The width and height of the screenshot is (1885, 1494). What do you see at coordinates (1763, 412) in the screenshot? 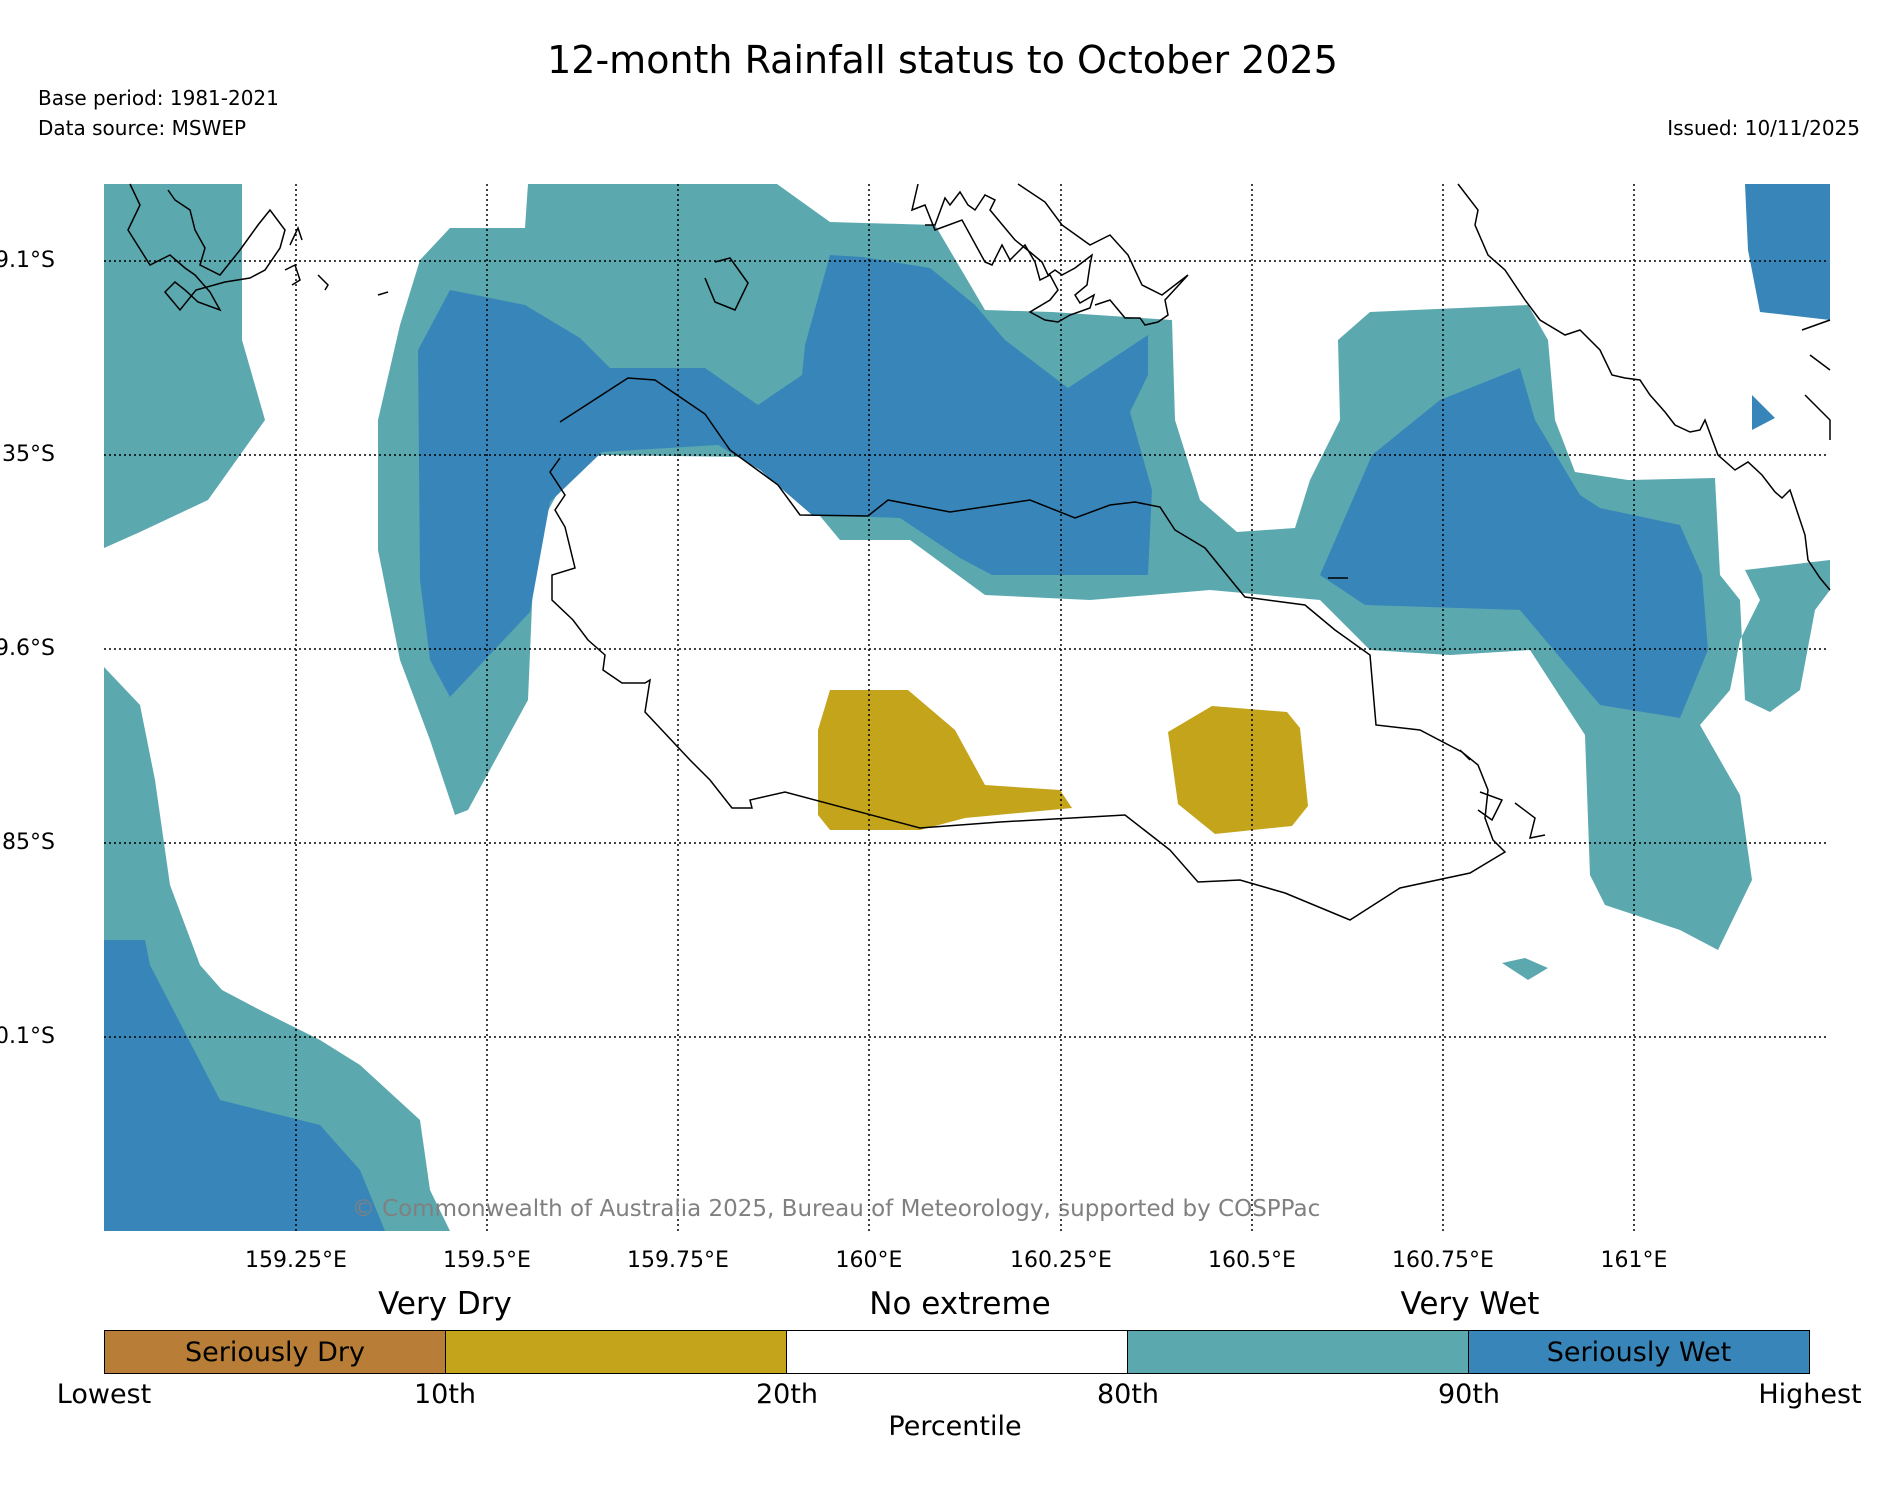
I see `seriously-wet-northeast-speck` at bounding box center [1763, 412].